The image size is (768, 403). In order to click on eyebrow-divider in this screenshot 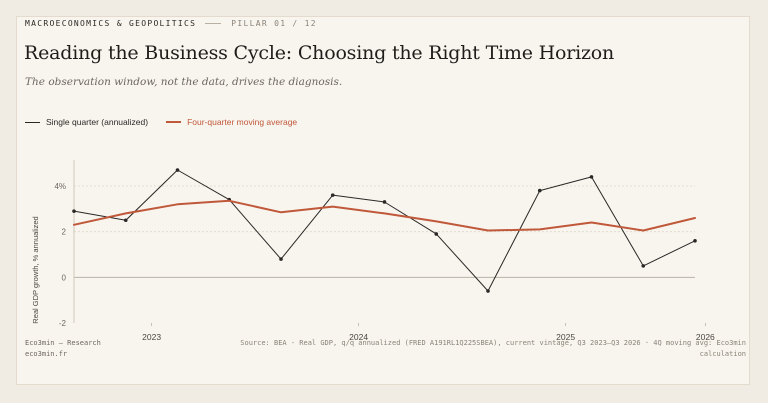, I will do `click(213, 23)`.